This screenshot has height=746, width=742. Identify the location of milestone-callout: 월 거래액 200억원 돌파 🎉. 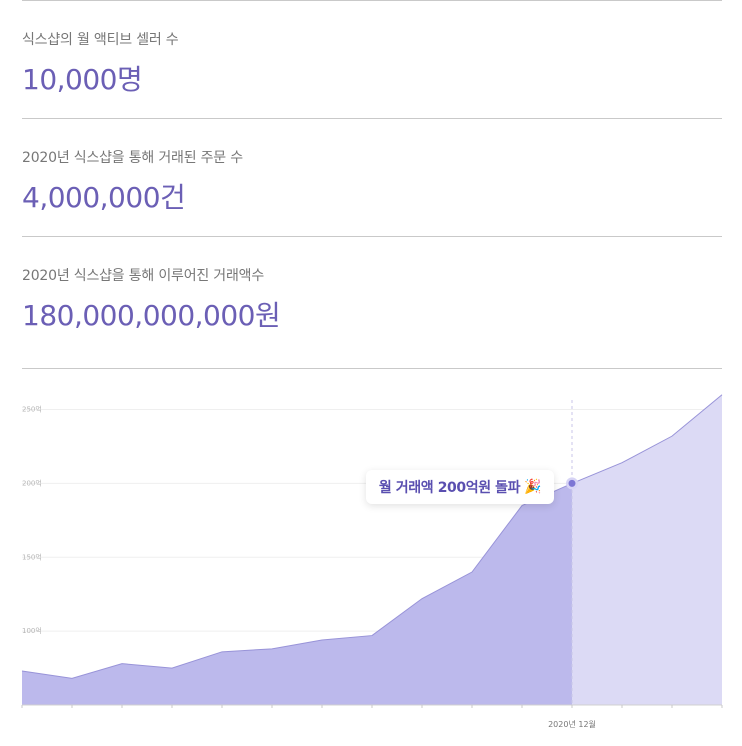
(460, 487).